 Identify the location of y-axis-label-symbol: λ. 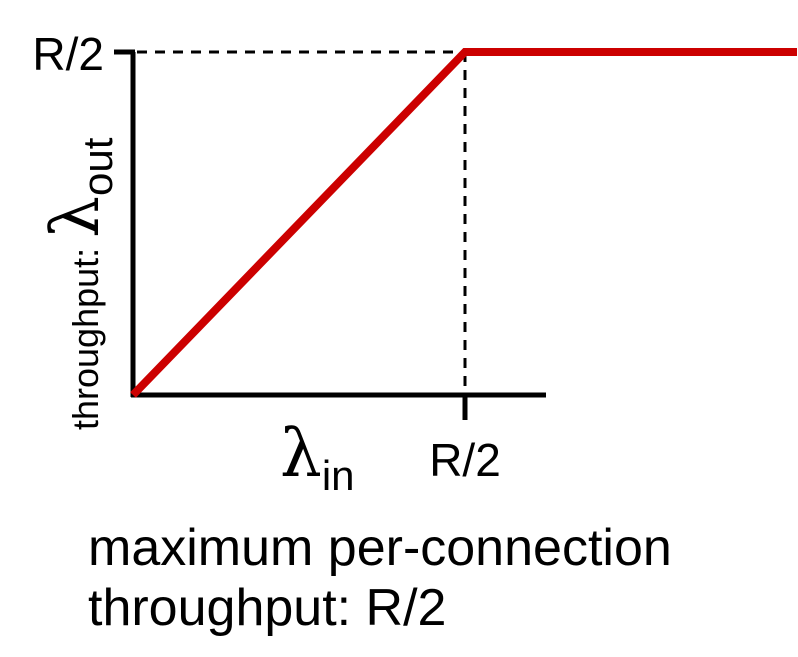
(75, 217).